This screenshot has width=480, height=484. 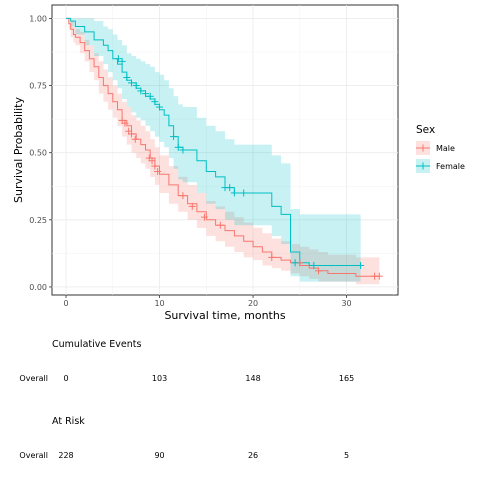 I want to click on legend-item-female: Female, so click(x=440, y=166).